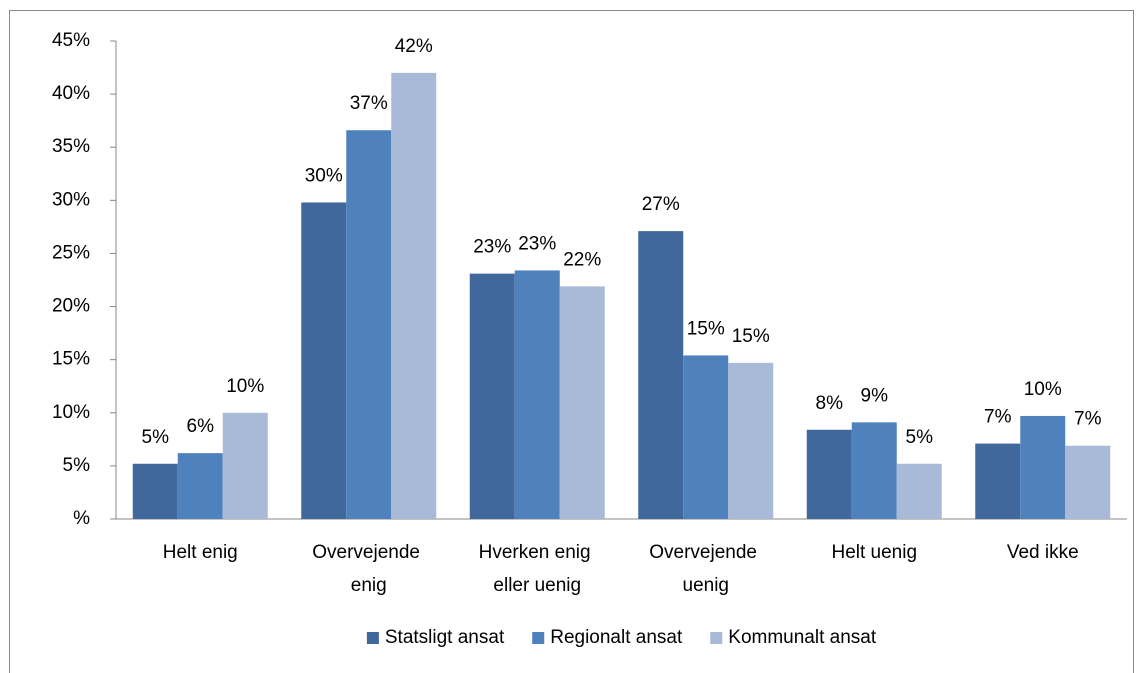  What do you see at coordinates (71, 40) in the screenshot?
I see `y-tick-label: 45%` at bounding box center [71, 40].